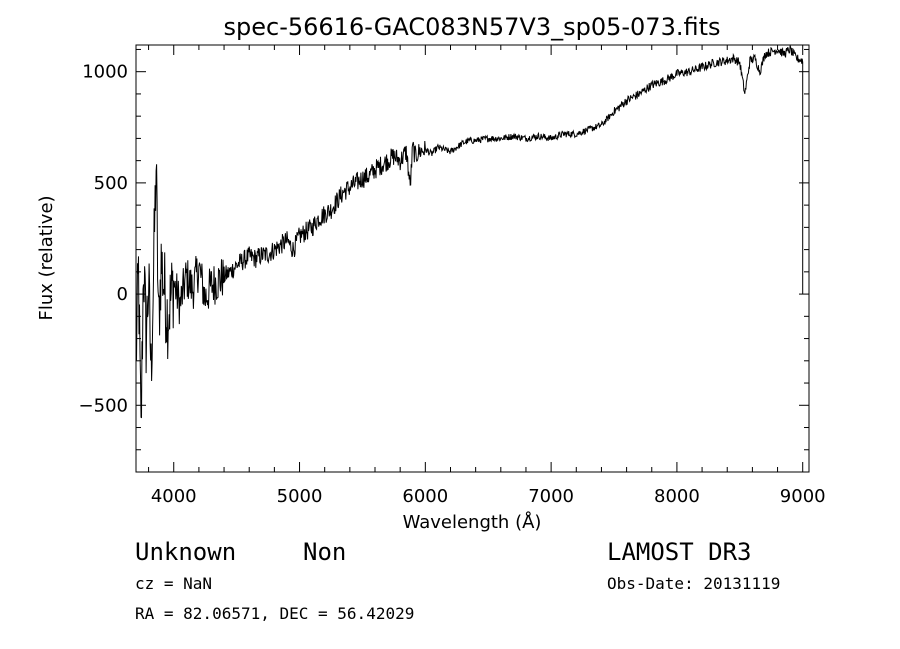  Describe the element at coordinates (551, 496) in the screenshot. I see `x-tick-label: 7000` at that location.